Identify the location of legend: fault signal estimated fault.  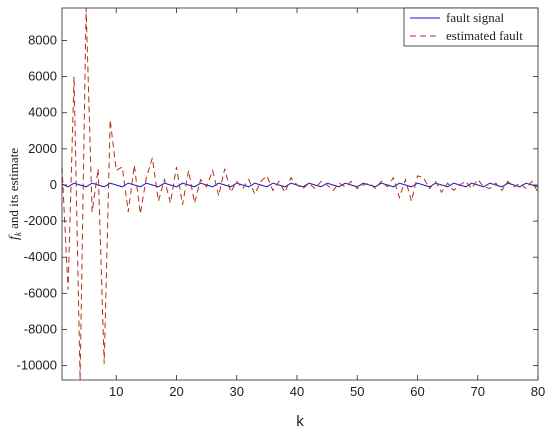
(471, 27).